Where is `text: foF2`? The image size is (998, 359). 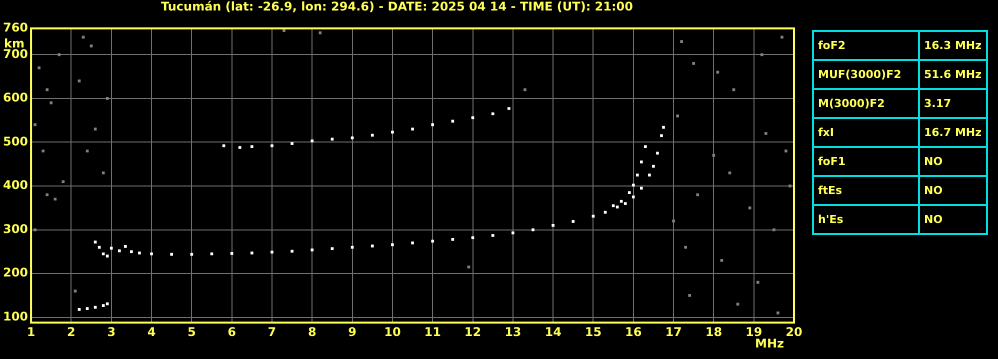
text: foF2 is located at coordinates (866, 45).